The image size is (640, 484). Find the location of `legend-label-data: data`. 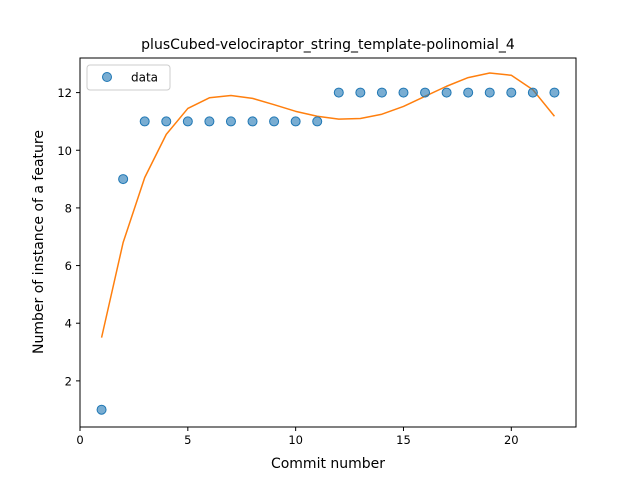

legend-label-data: data is located at coordinates (144, 78).